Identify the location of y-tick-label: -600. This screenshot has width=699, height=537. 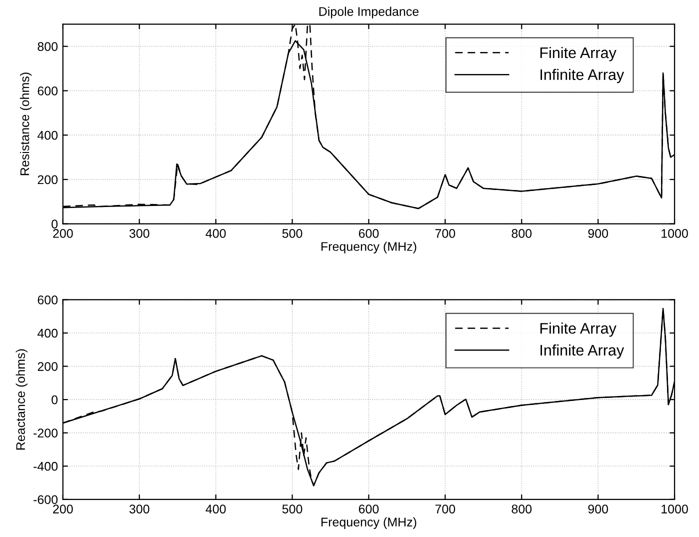
(46, 499).